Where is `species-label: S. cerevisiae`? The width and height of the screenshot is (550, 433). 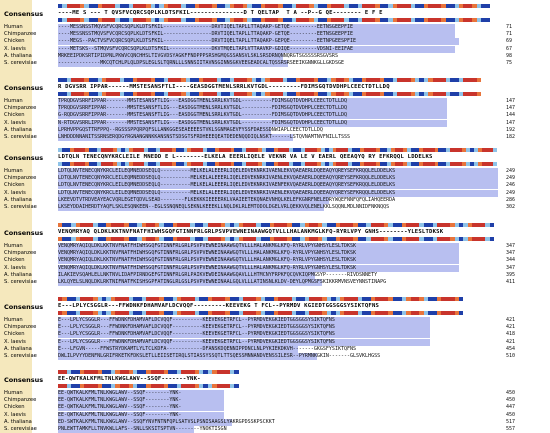
species-label: S. cerevisiae is located at coordinates (20, 429).